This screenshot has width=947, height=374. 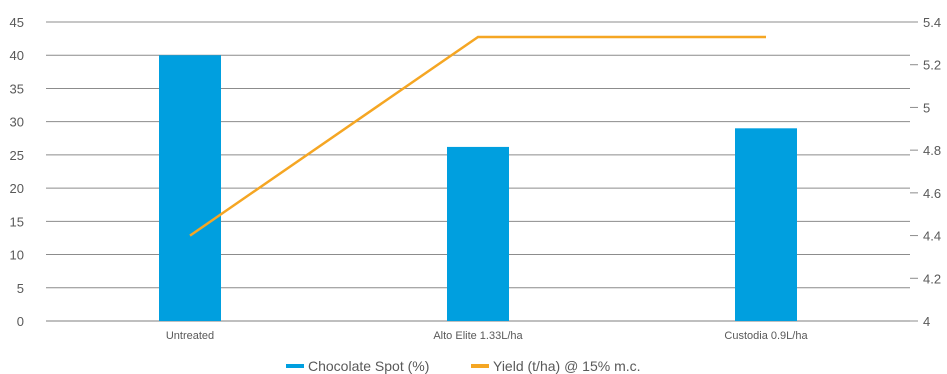 I want to click on right-tick-label: 4.2, so click(x=932, y=278).